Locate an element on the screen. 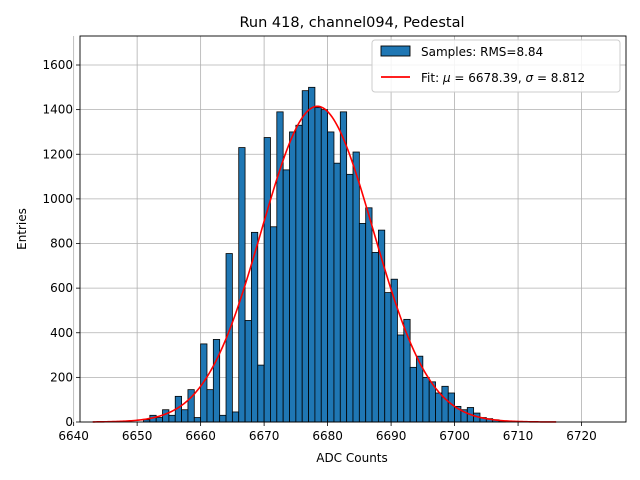 The image size is (640, 480). y-axis-label: Entries is located at coordinates (22, 229).